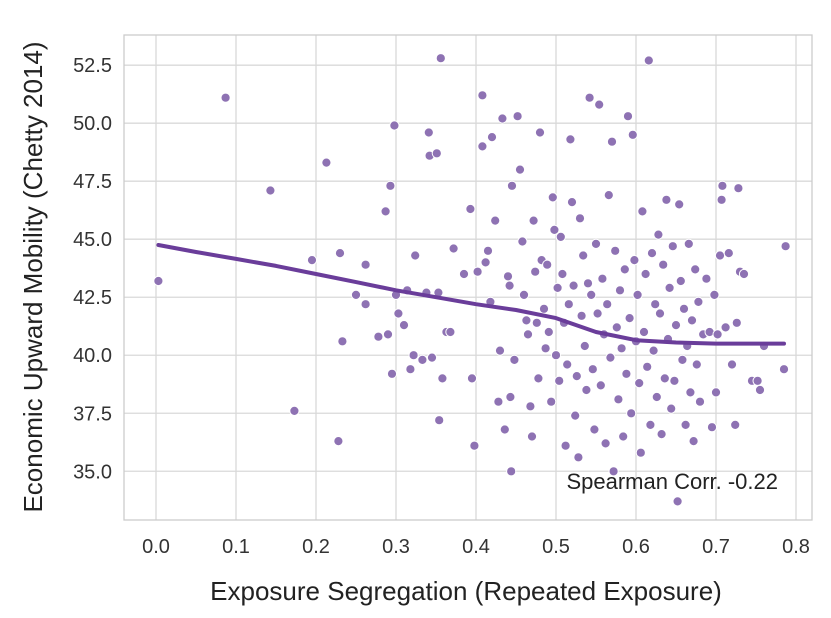  Describe the element at coordinates (471, 294) in the screenshot. I see `trend-line` at that location.